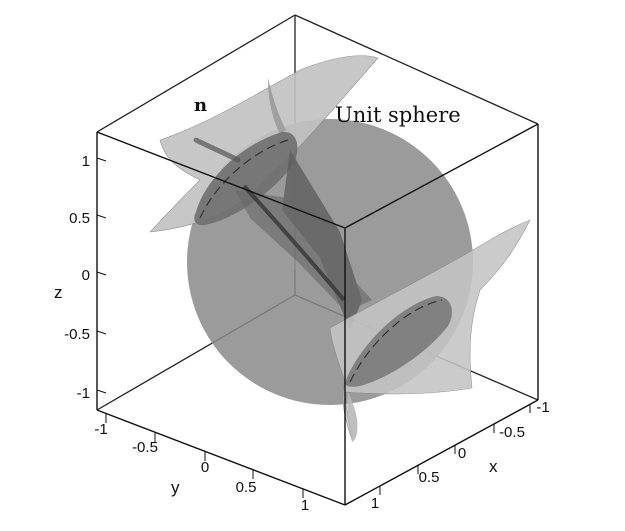  What do you see at coordinates (86, 275) in the screenshot?
I see `z-tick-label: 0` at bounding box center [86, 275].